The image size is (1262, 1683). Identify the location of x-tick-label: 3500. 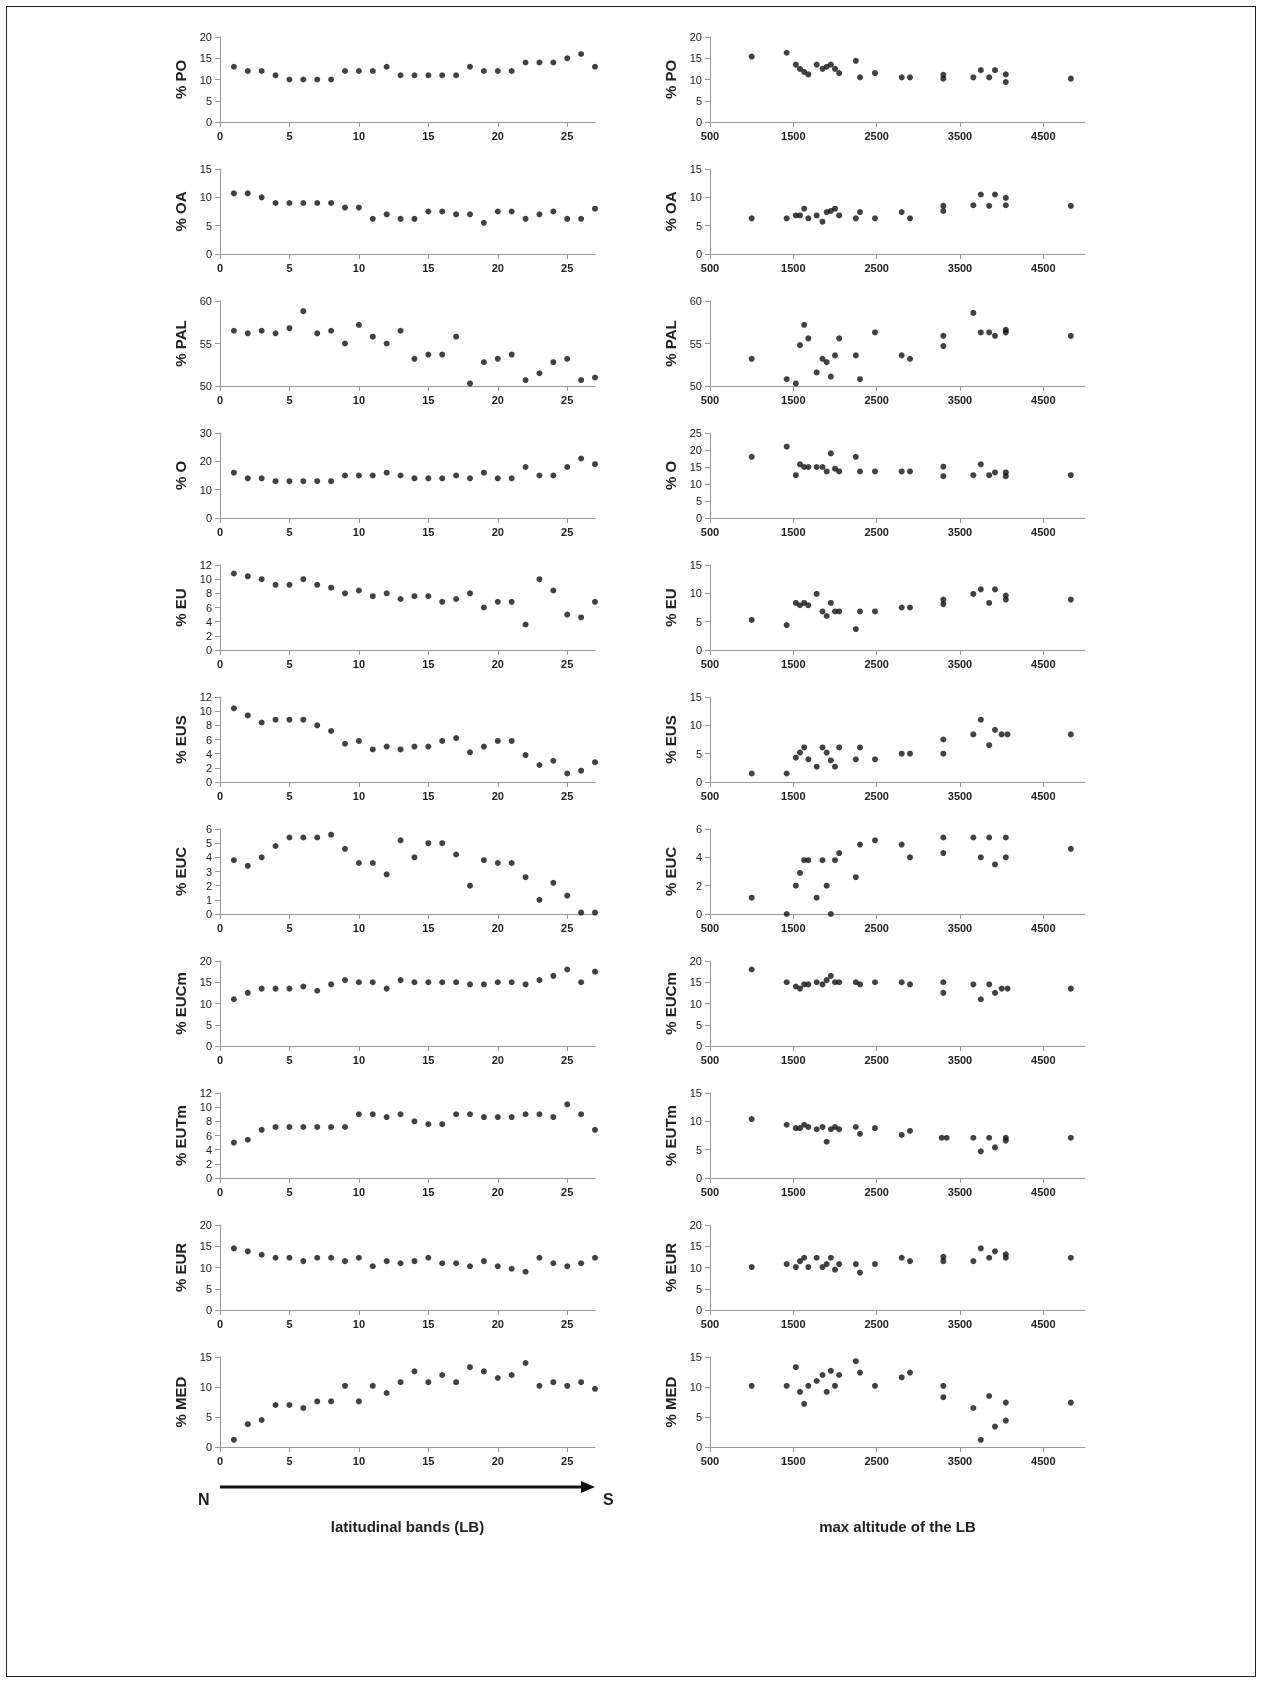
(960, 1059).